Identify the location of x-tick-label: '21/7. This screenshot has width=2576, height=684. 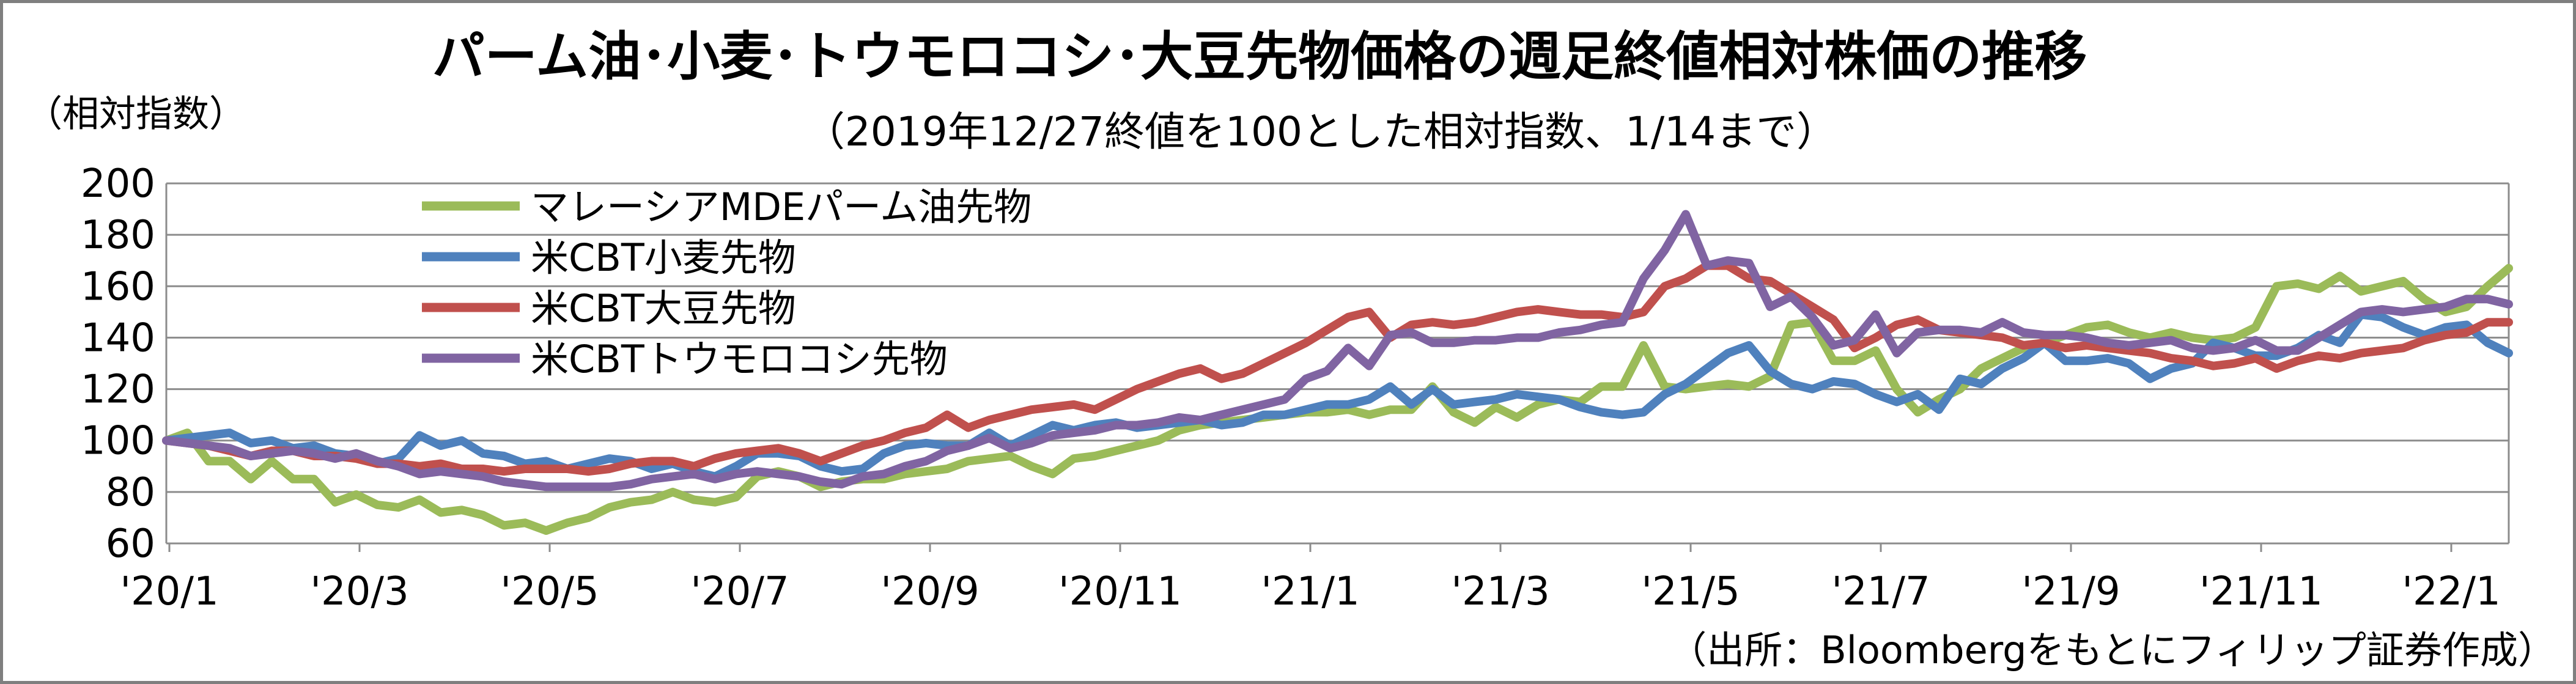
(1881, 591).